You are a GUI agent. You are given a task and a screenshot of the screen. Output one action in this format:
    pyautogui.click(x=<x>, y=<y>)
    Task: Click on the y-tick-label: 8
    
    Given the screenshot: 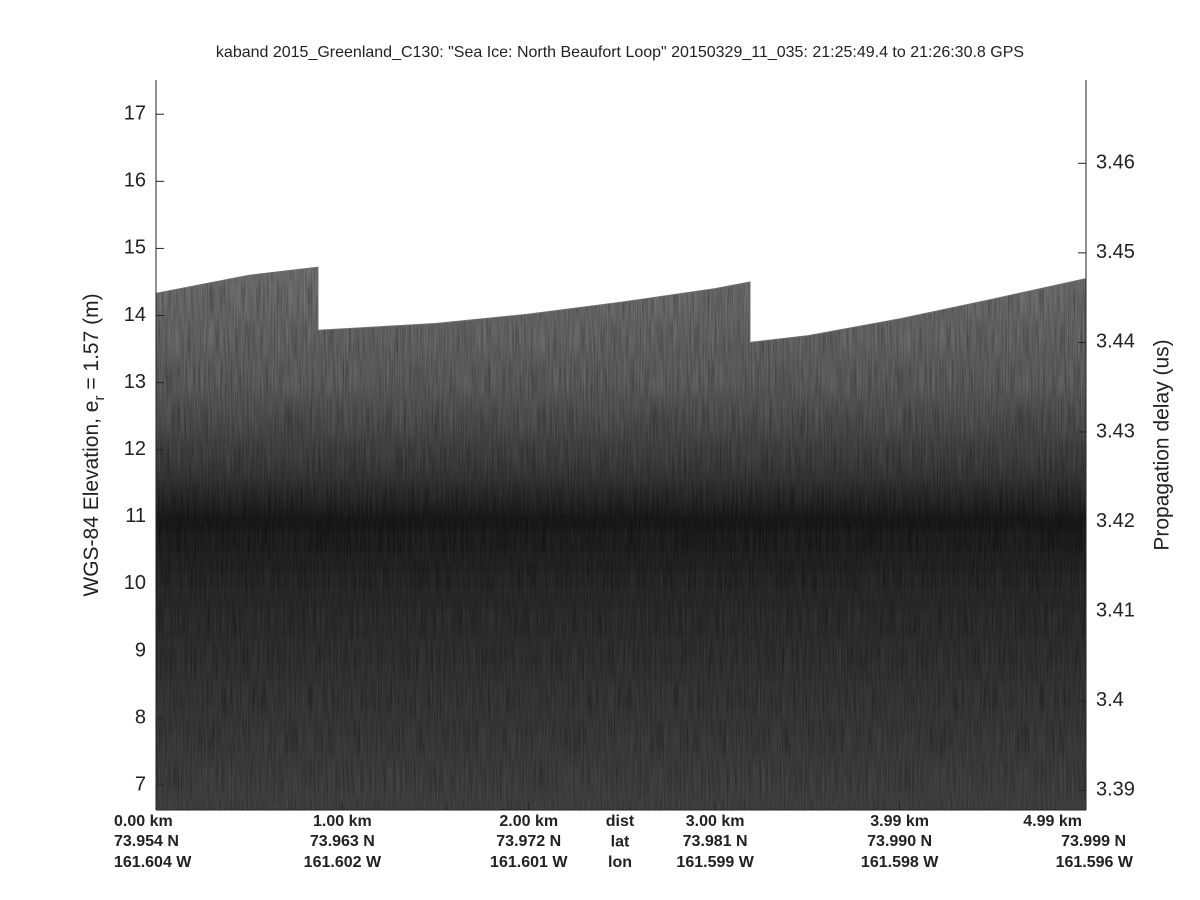 What is the action you would take?
    pyautogui.click(x=140, y=717)
    